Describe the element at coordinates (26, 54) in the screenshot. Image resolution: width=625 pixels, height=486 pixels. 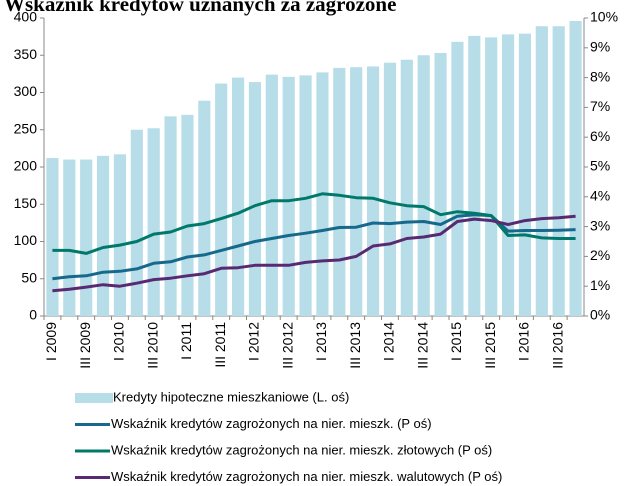
I see `y-tick-label: 350` at that location.